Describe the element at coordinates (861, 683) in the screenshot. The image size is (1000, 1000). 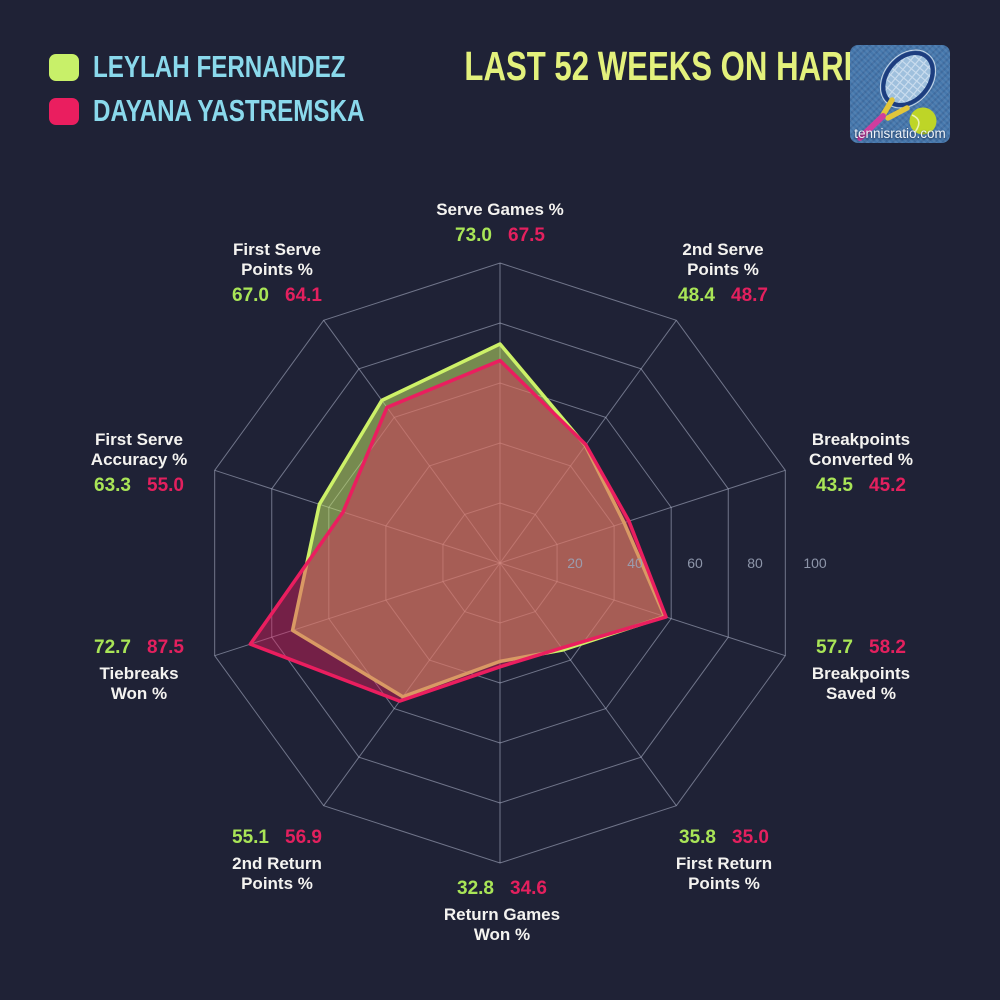
I see `axis-label: Breakpoints Saved %` at that location.